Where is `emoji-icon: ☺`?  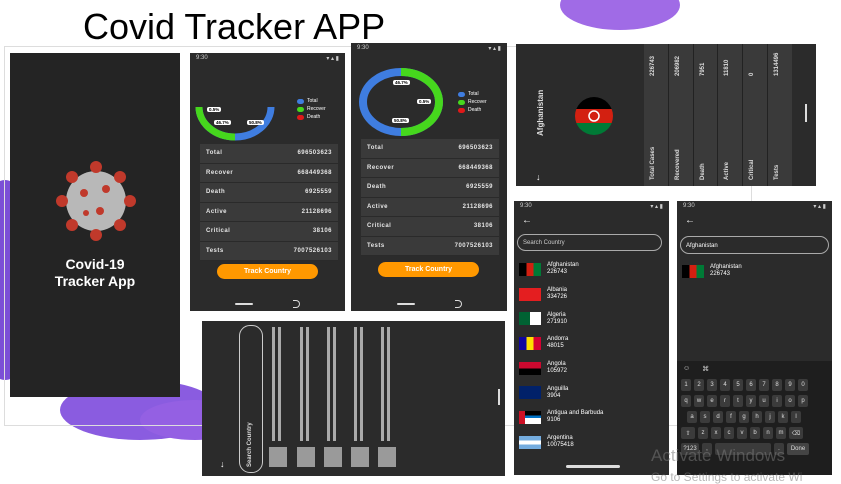 emoji-icon: ☺ is located at coordinates (687, 368).